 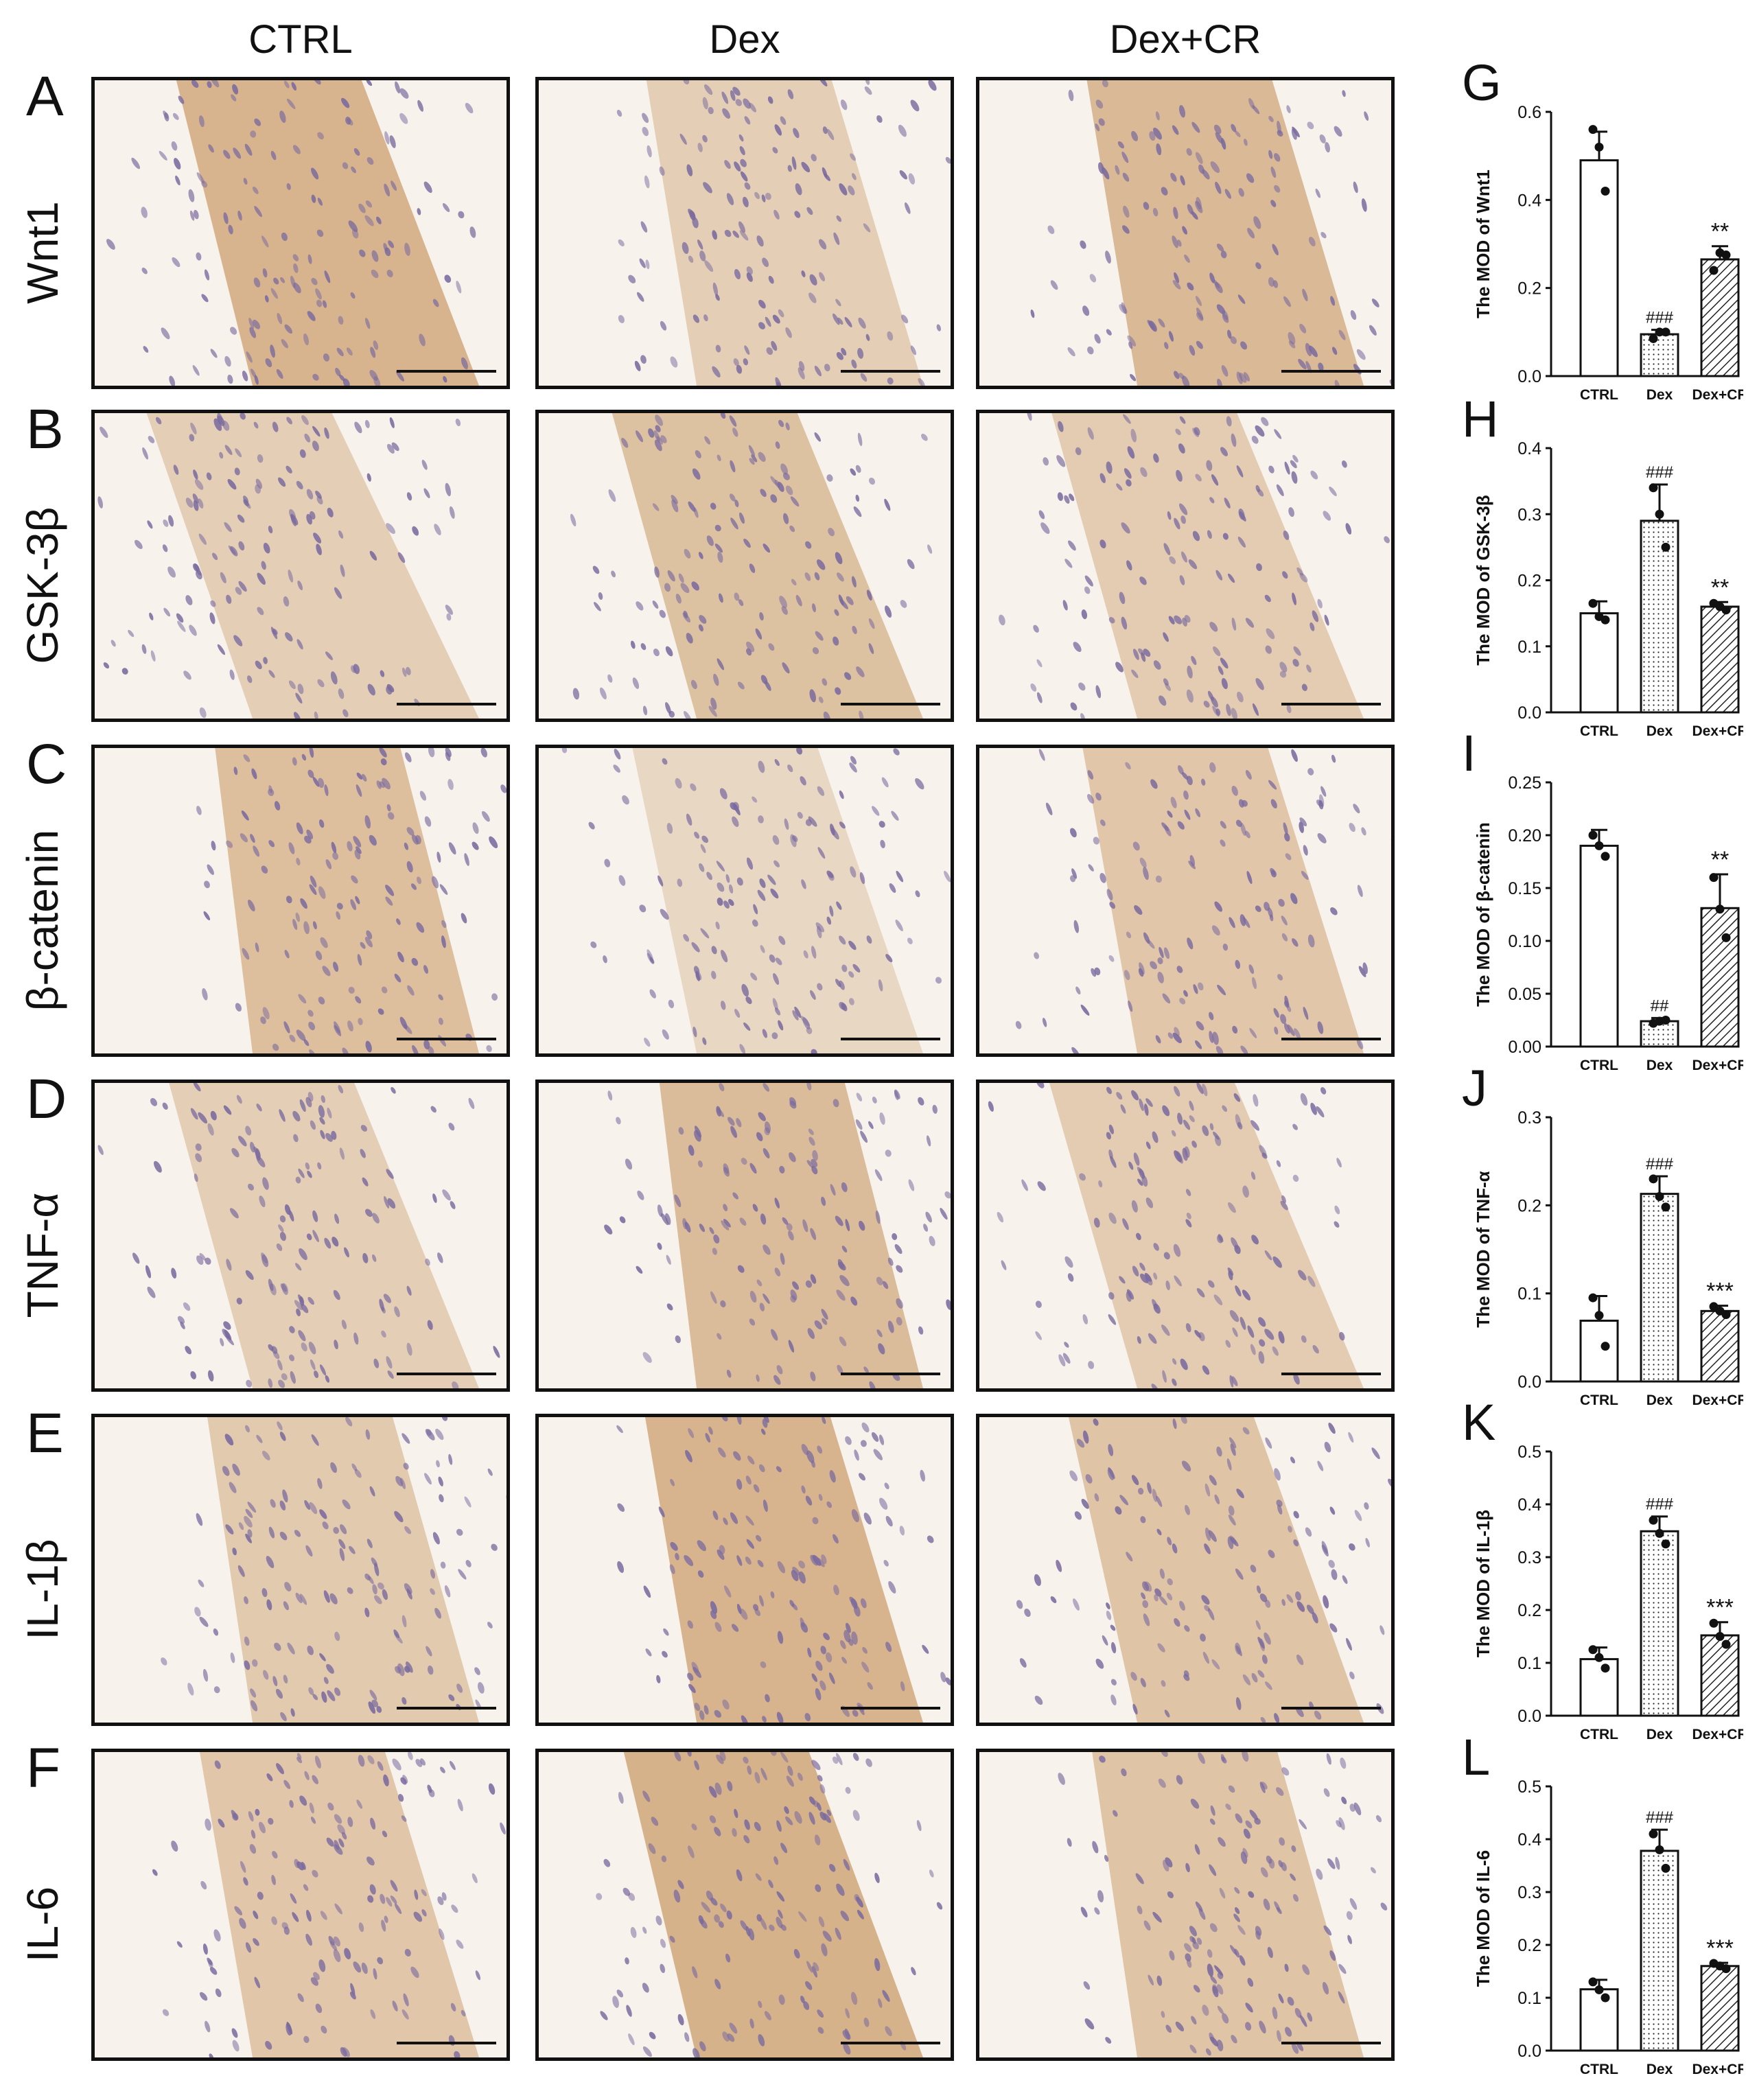 What do you see at coordinates (1524, 888) in the screenshot?
I see `y-tick-label: 0.15` at bounding box center [1524, 888].